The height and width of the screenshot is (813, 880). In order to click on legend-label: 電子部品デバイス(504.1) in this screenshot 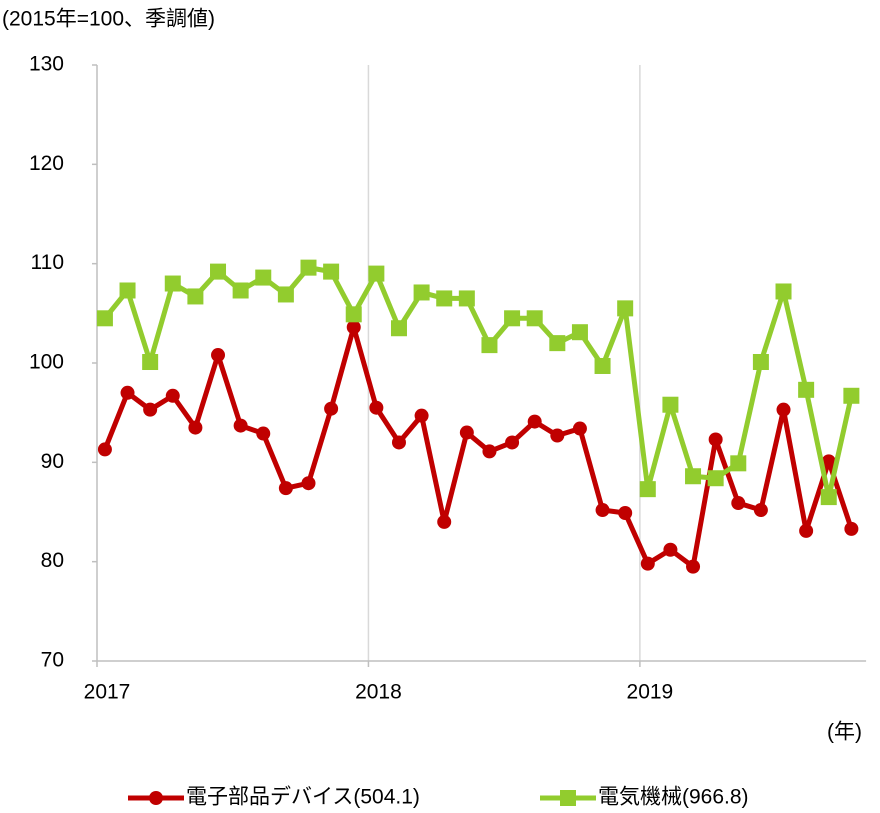, I will do `click(303, 797)`.